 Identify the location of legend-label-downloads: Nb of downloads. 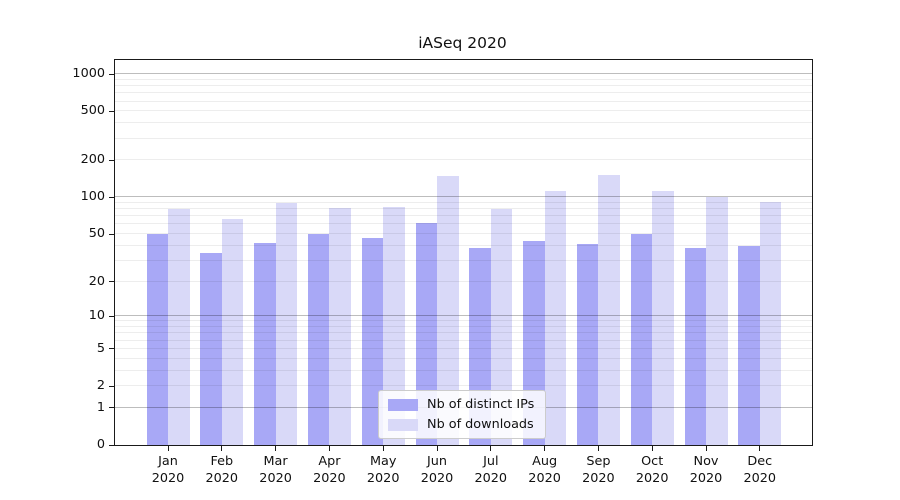
(480, 424).